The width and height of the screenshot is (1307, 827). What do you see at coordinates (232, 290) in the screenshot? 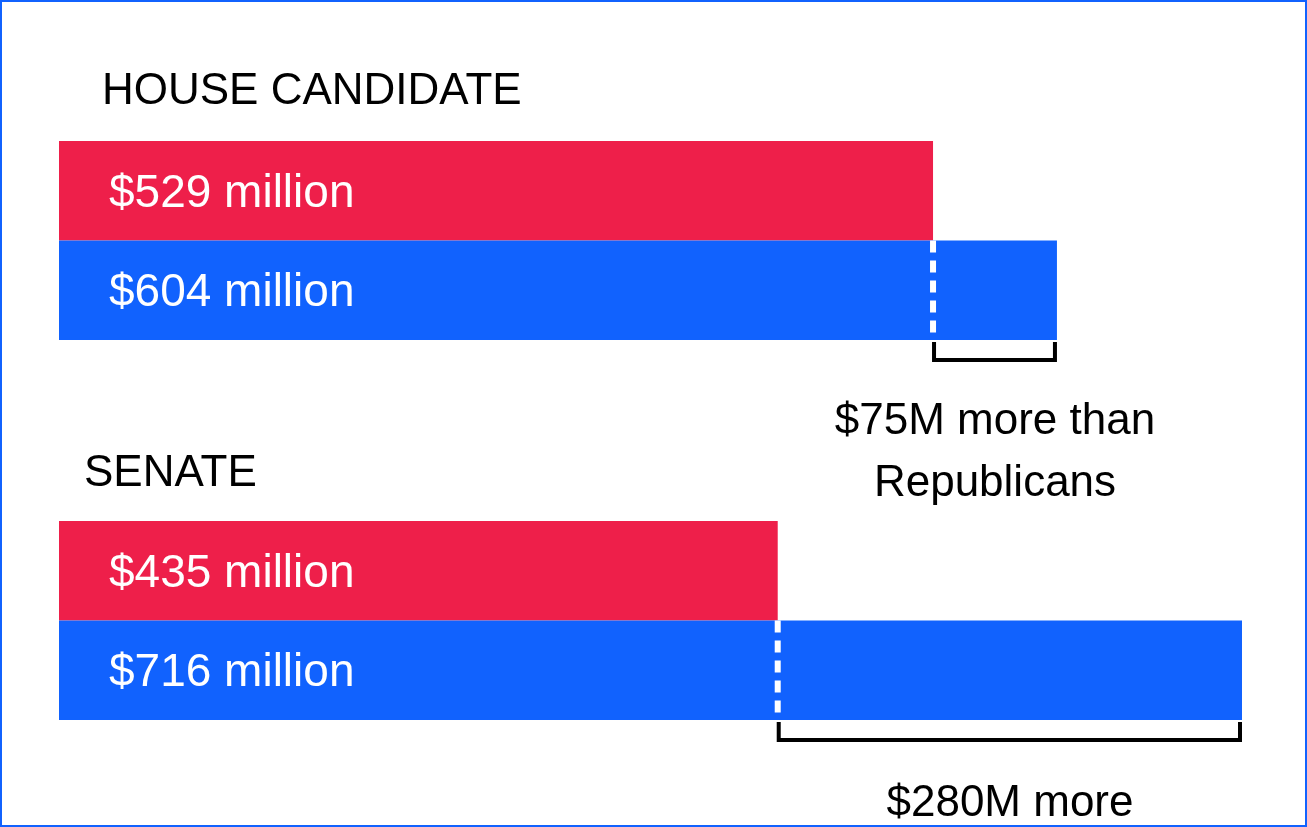
I see `data-label: $604 million` at bounding box center [232, 290].